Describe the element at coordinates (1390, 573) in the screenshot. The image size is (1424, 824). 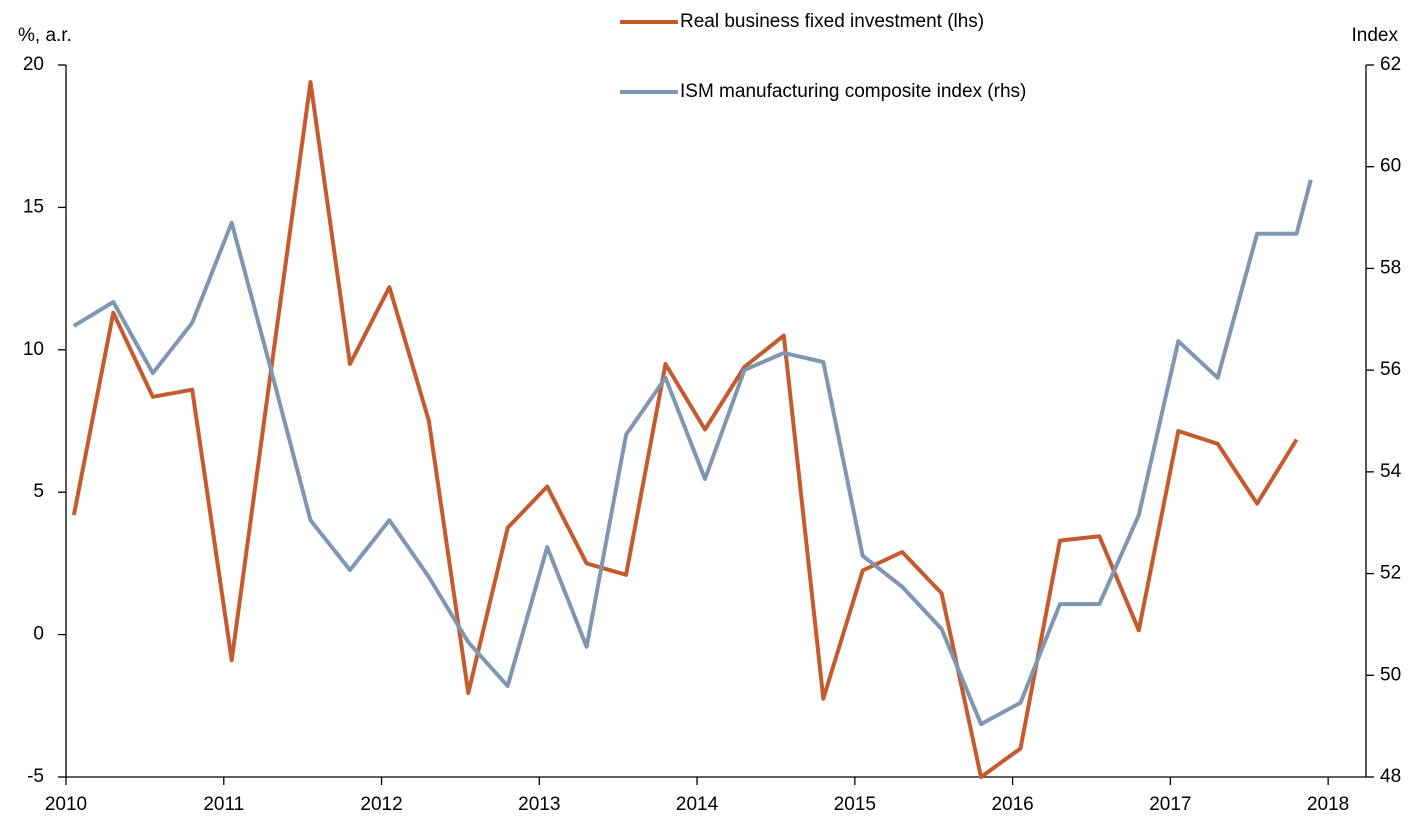
I see `y2-tick-label: 52` at that location.